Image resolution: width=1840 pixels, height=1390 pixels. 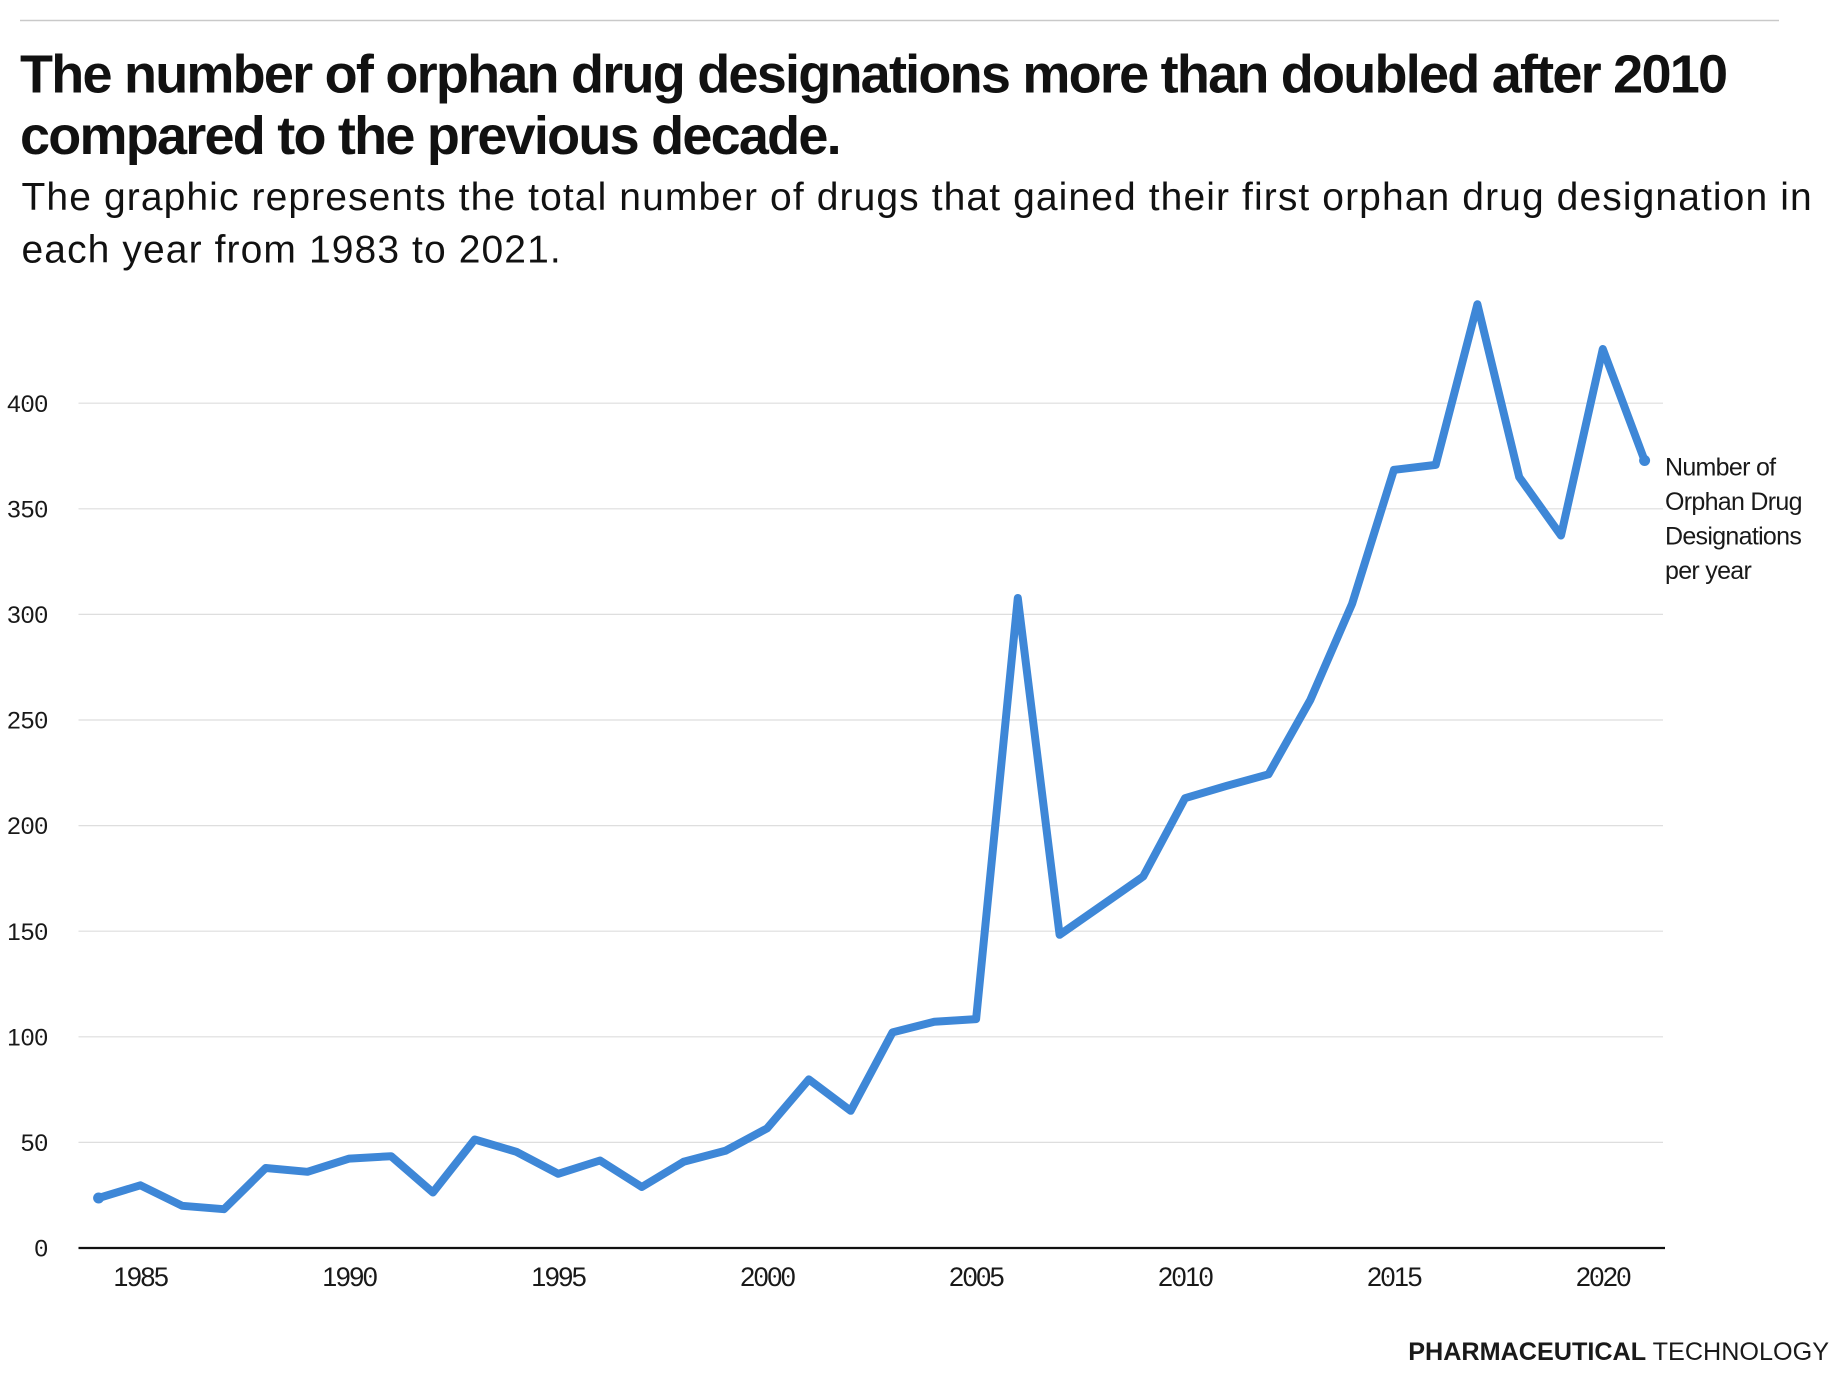 What do you see at coordinates (1708, 571) in the screenshot?
I see `svg-text: per year` at bounding box center [1708, 571].